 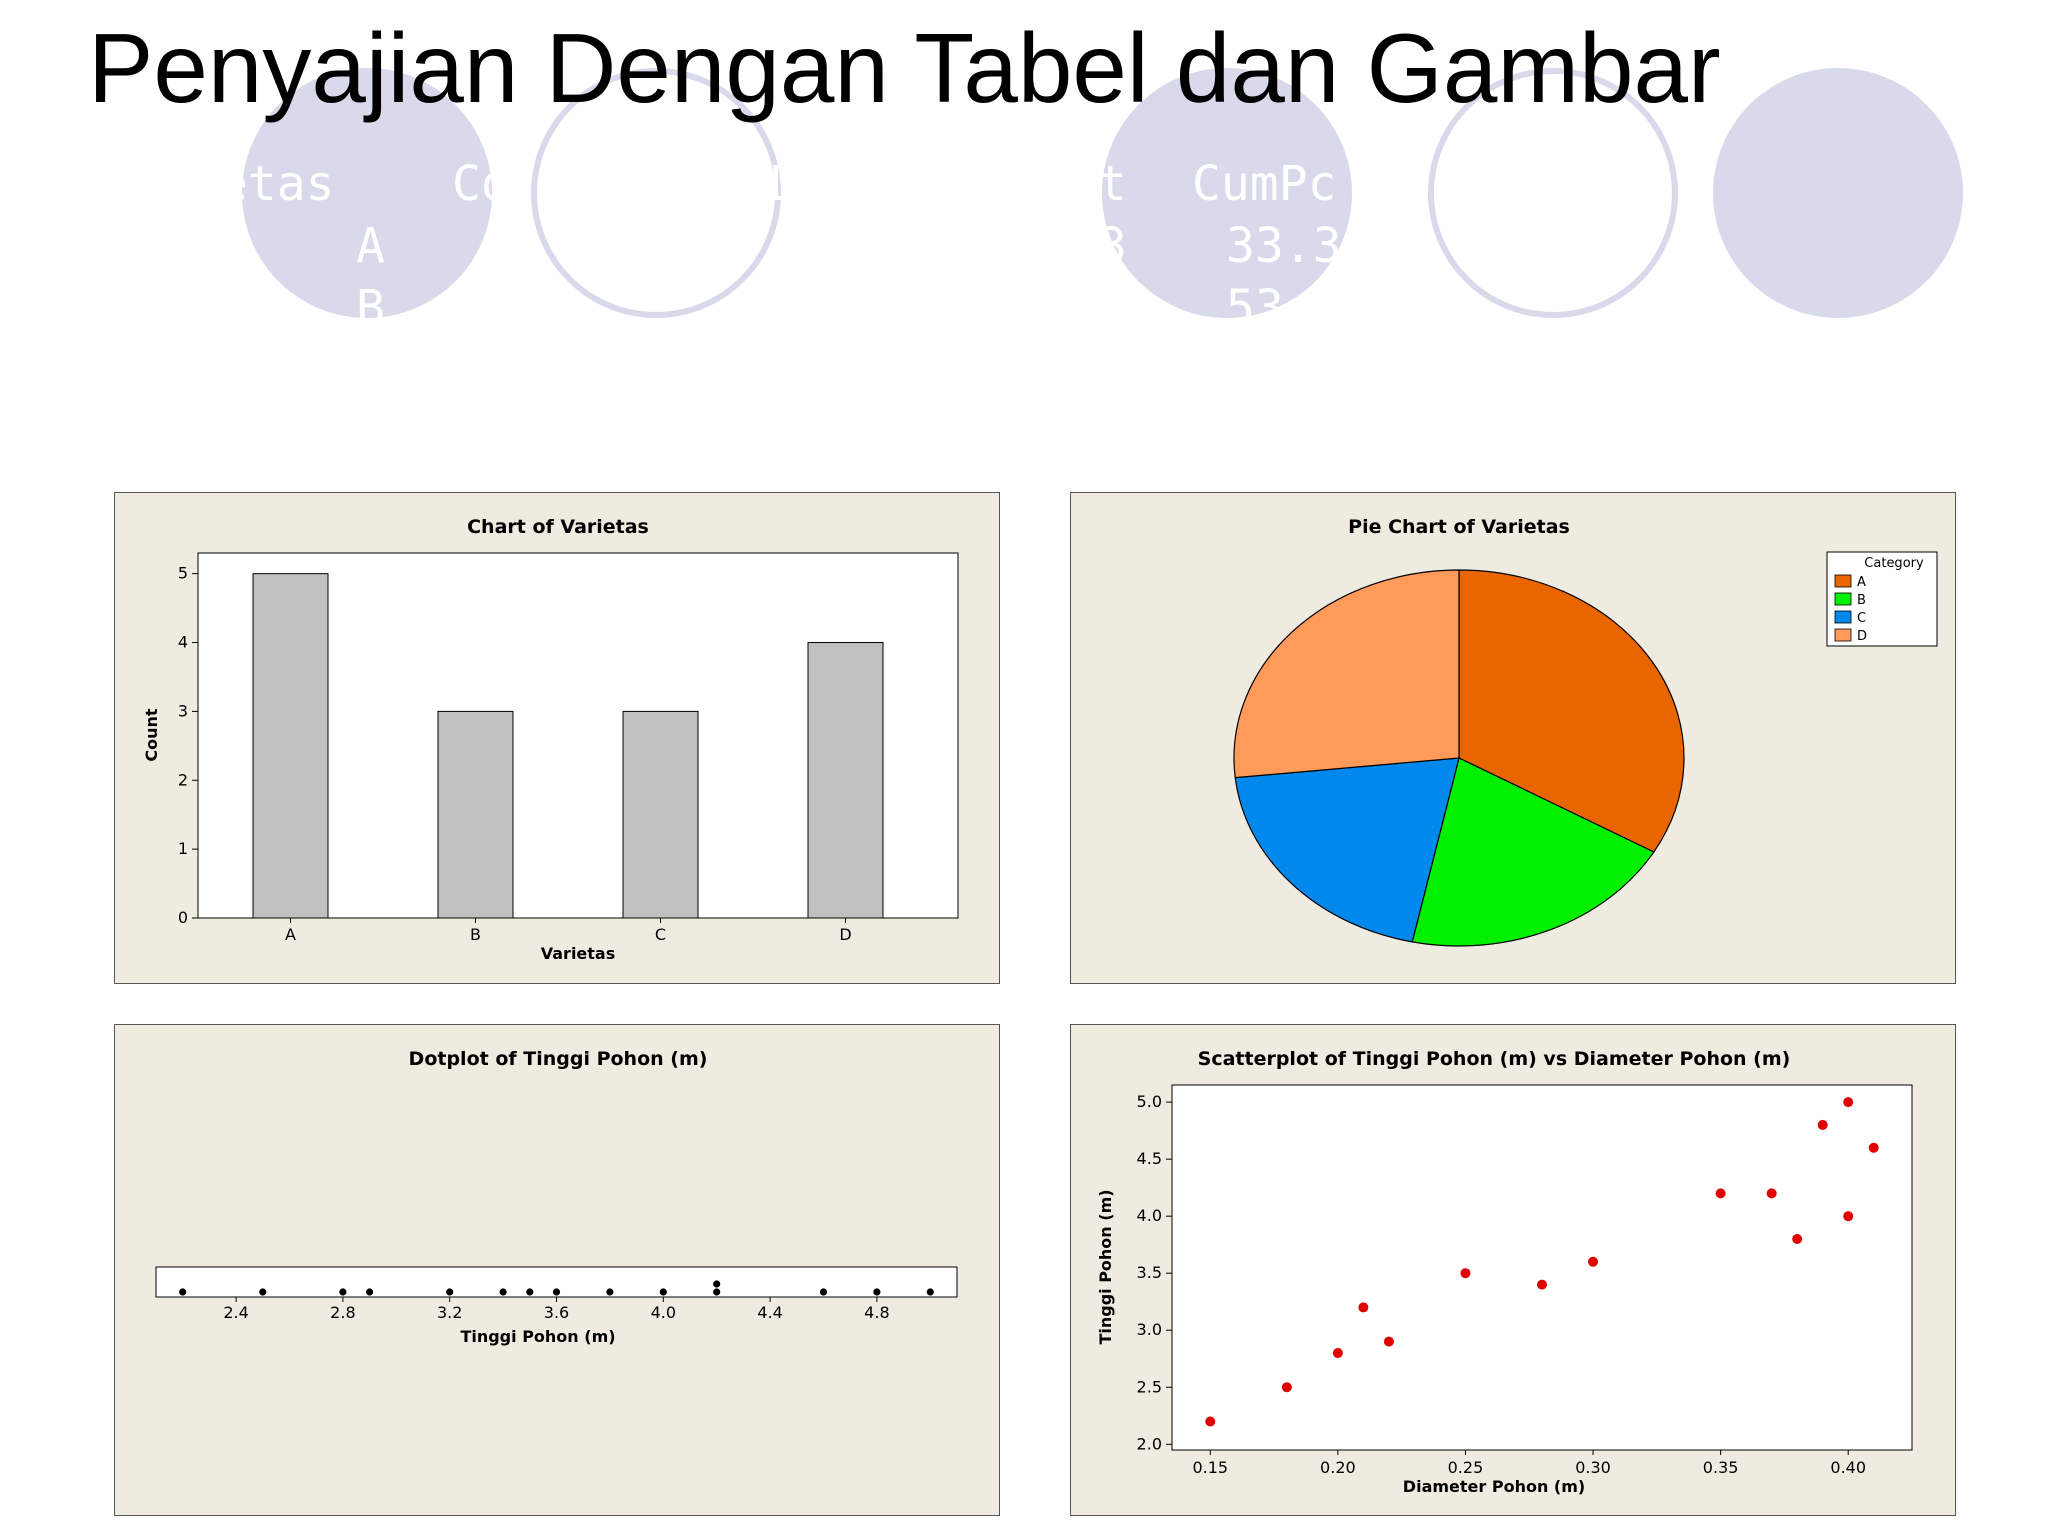 What do you see at coordinates (290, 746) in the screenshot?
I see `bar-A` at bounding box center [290, 746].